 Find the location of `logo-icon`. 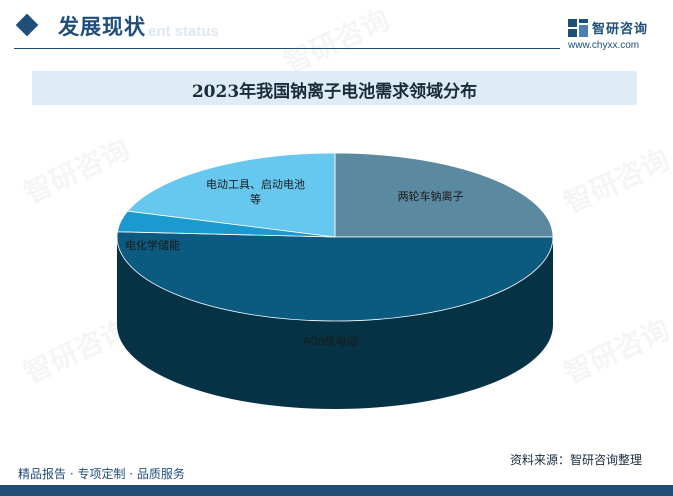

logo-icon is located at coordinates (578, 28).